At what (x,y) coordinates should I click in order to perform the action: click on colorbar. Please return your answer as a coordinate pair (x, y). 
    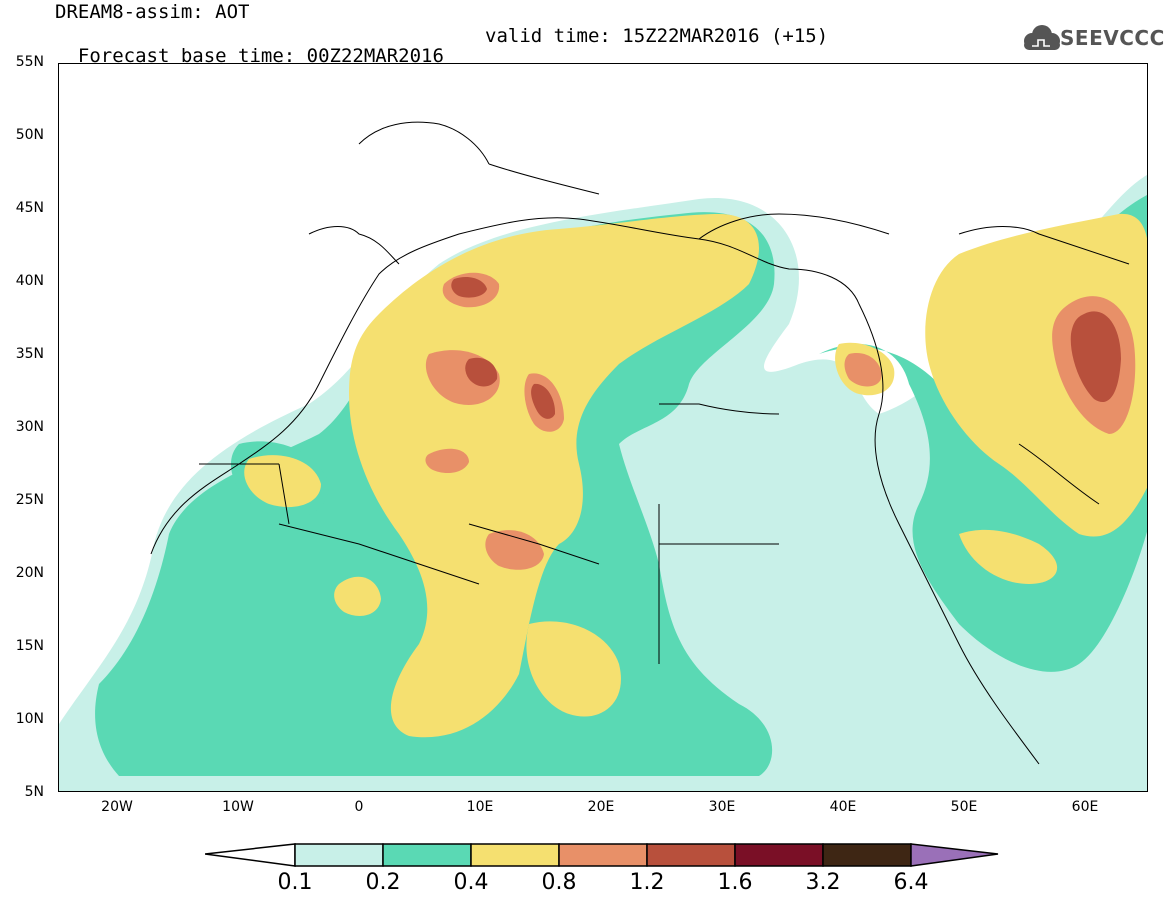
    Looking at the image, I should click on (602, 855).